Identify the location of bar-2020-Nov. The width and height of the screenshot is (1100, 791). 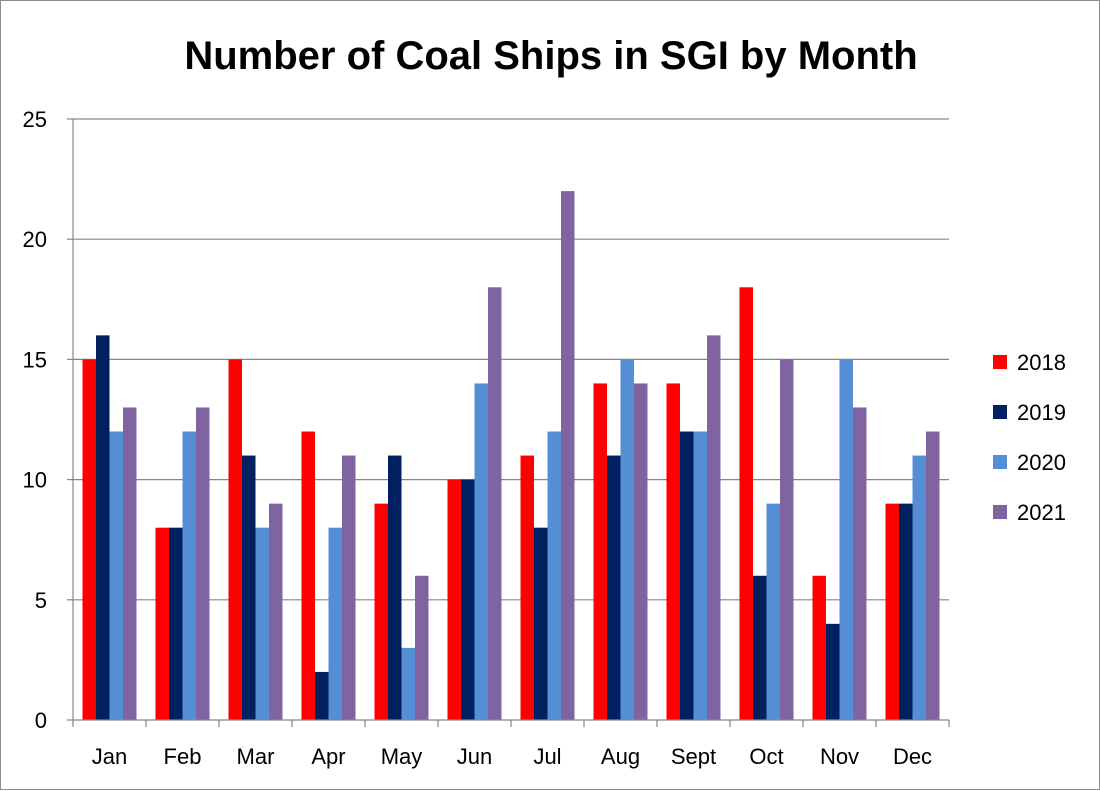
(846, 539).